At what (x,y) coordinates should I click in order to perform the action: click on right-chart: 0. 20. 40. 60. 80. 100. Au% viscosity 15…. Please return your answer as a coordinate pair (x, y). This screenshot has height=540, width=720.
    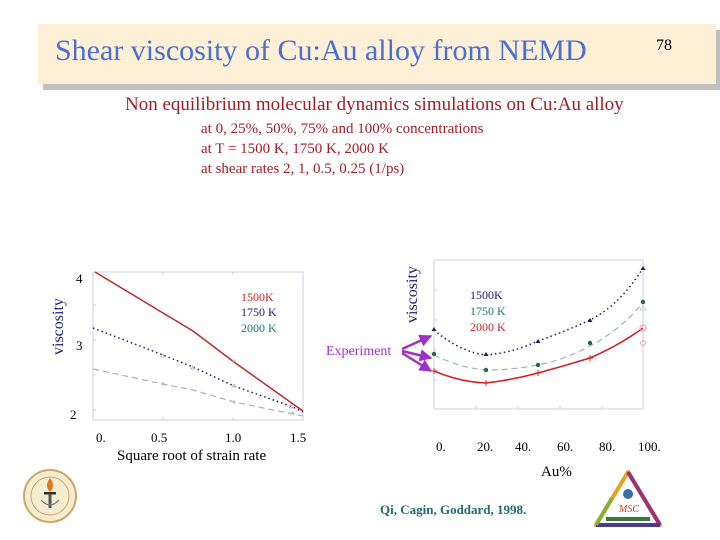
    Looking at the image, I should click on (532, 369).